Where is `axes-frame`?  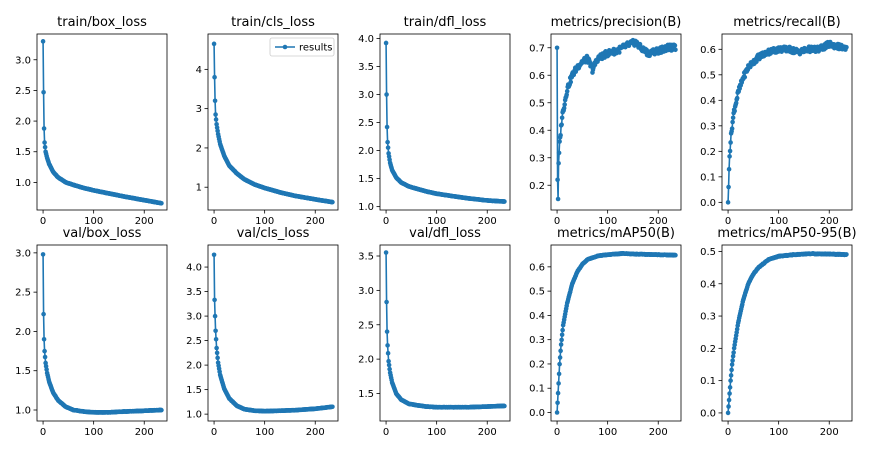
axes-frame is located at coordinates (273, 333).